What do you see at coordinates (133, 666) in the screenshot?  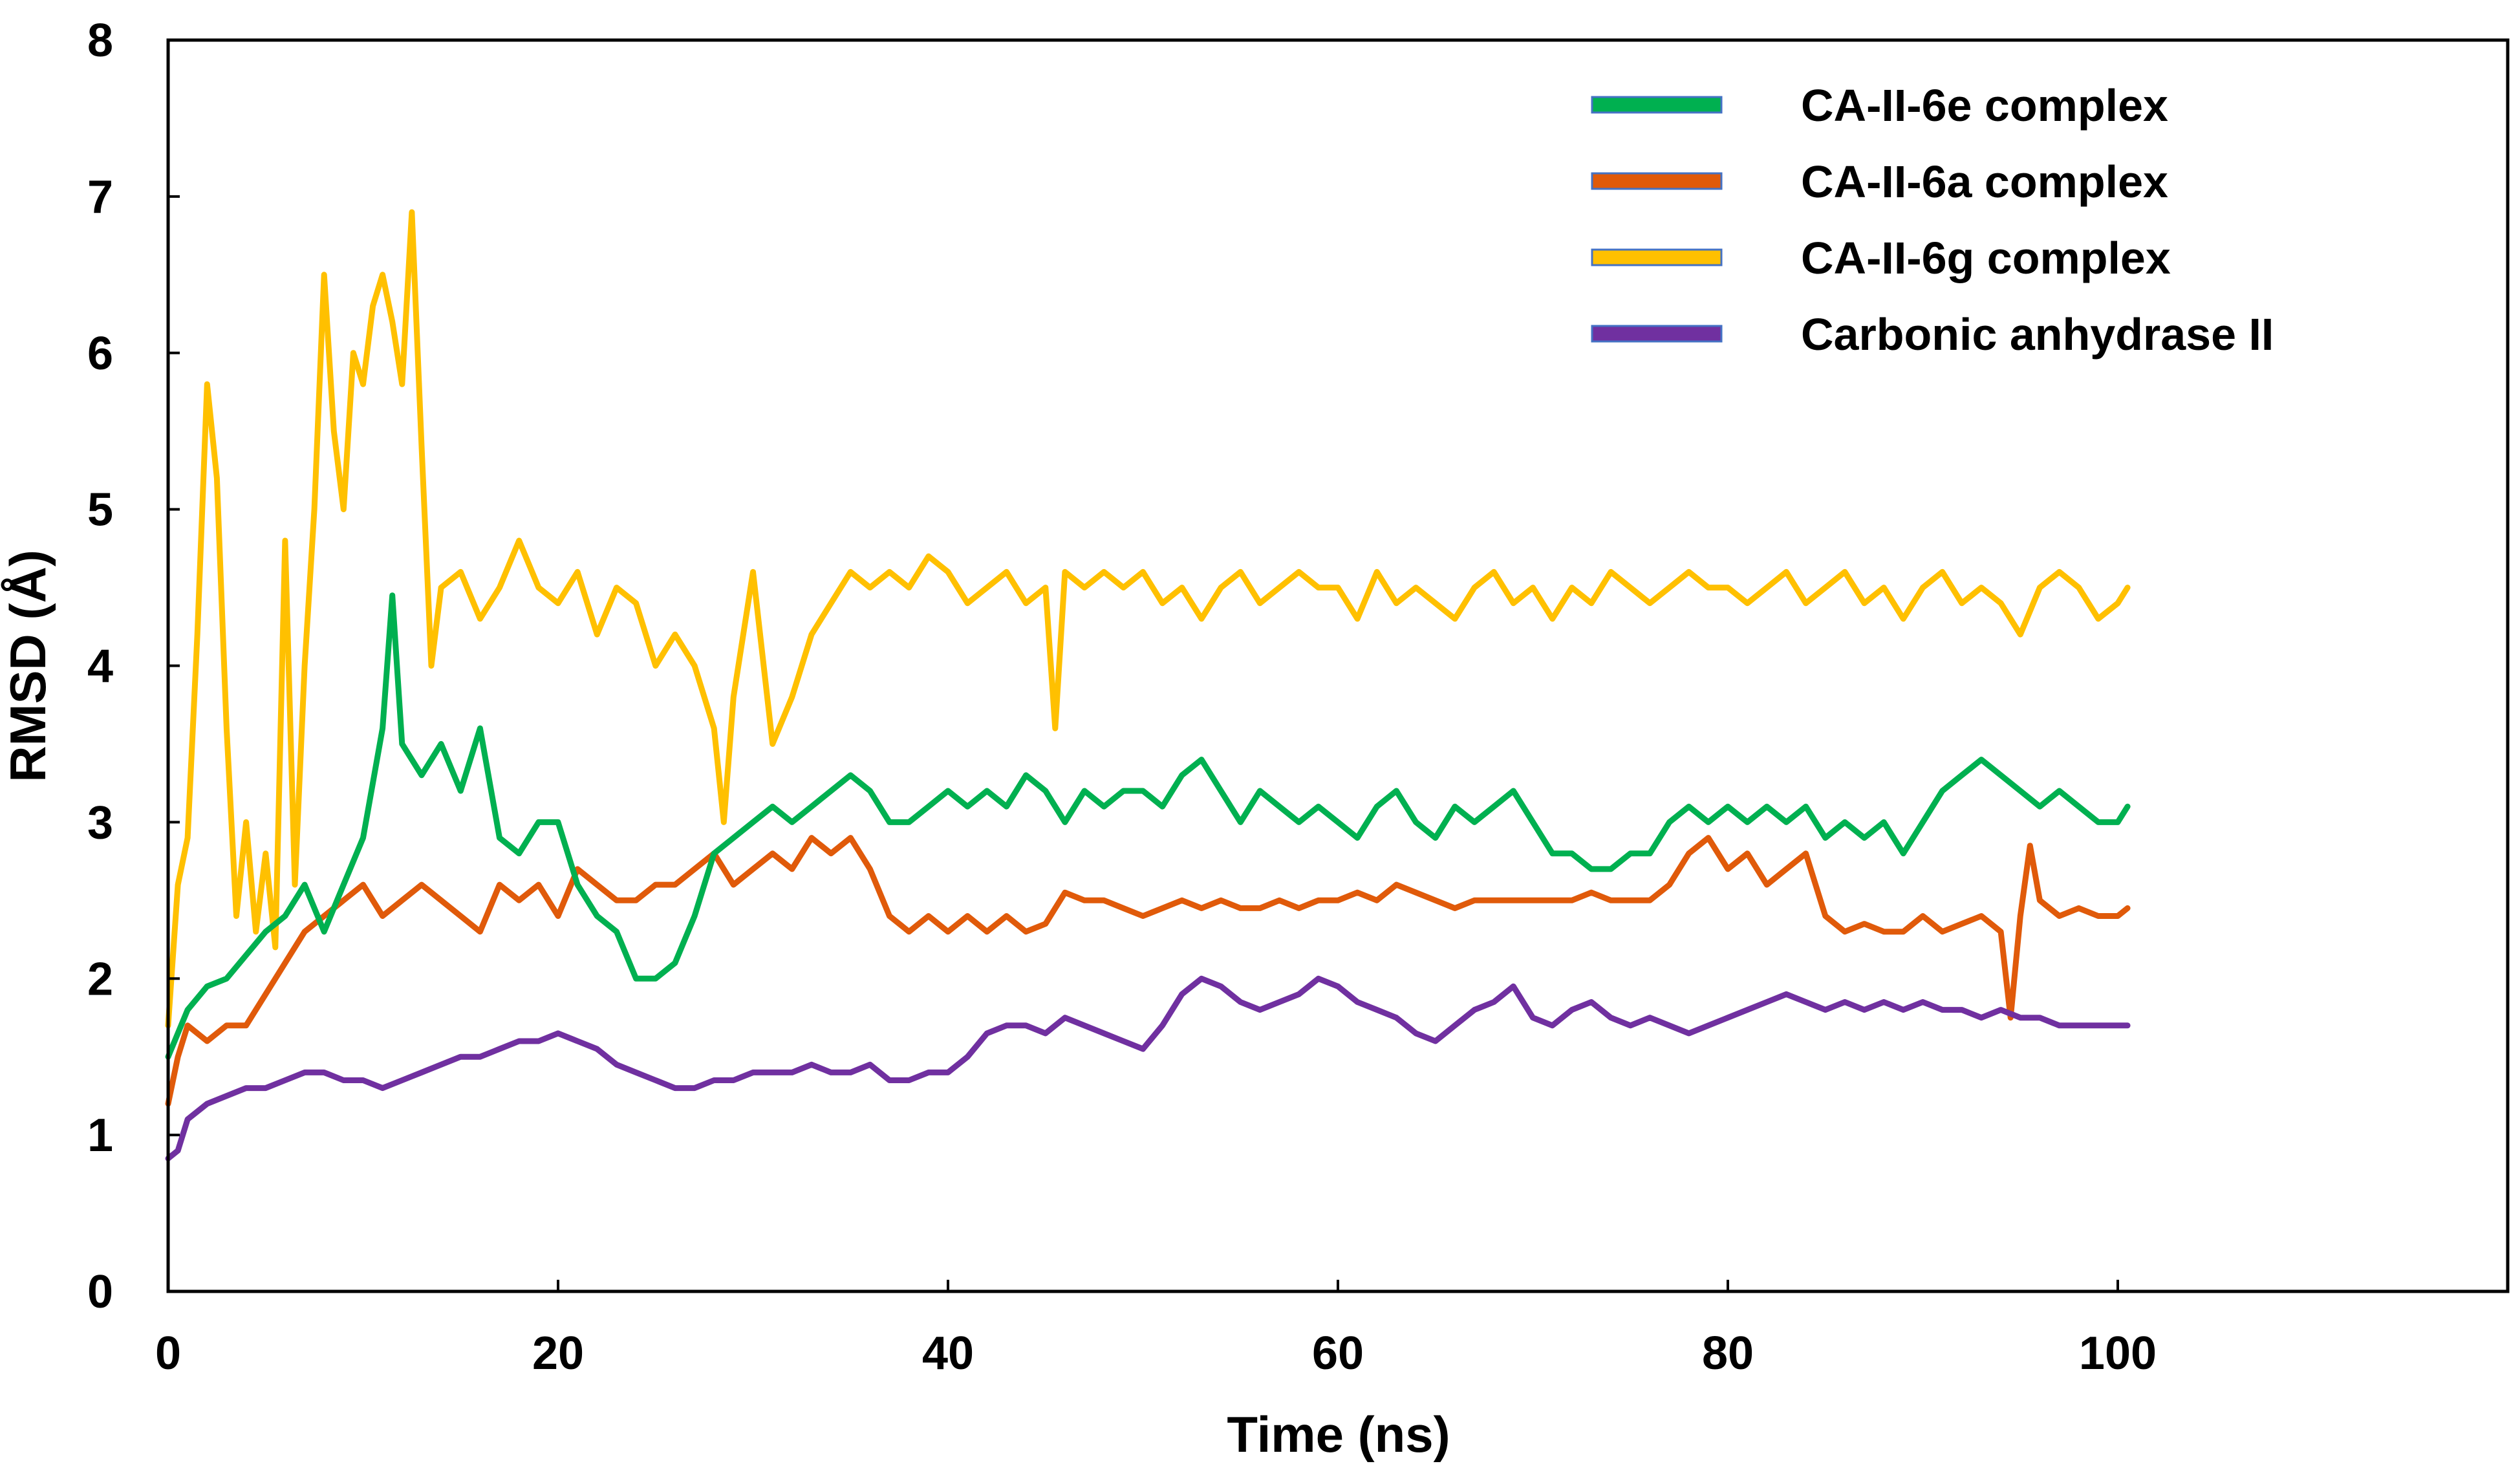 I see `y-axis-ticks: 0 1 2 3 4 5 6 7 8` at bounding box center [133, 666].